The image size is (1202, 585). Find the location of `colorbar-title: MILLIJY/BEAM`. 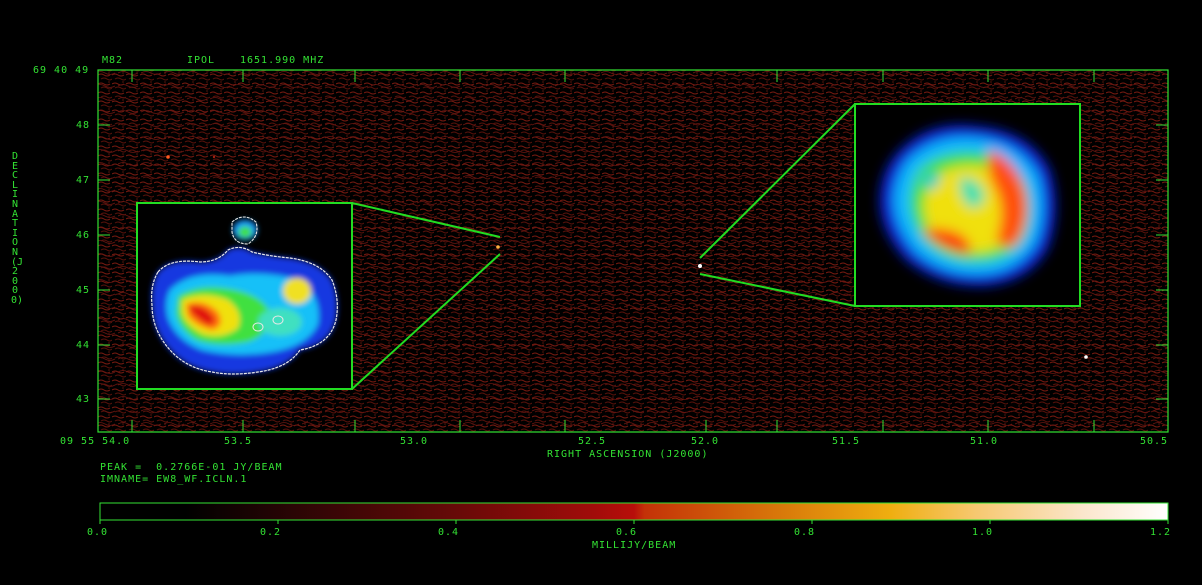

colorbar-title: MILLIJY/BEAM is located at coordinates (634, 545).